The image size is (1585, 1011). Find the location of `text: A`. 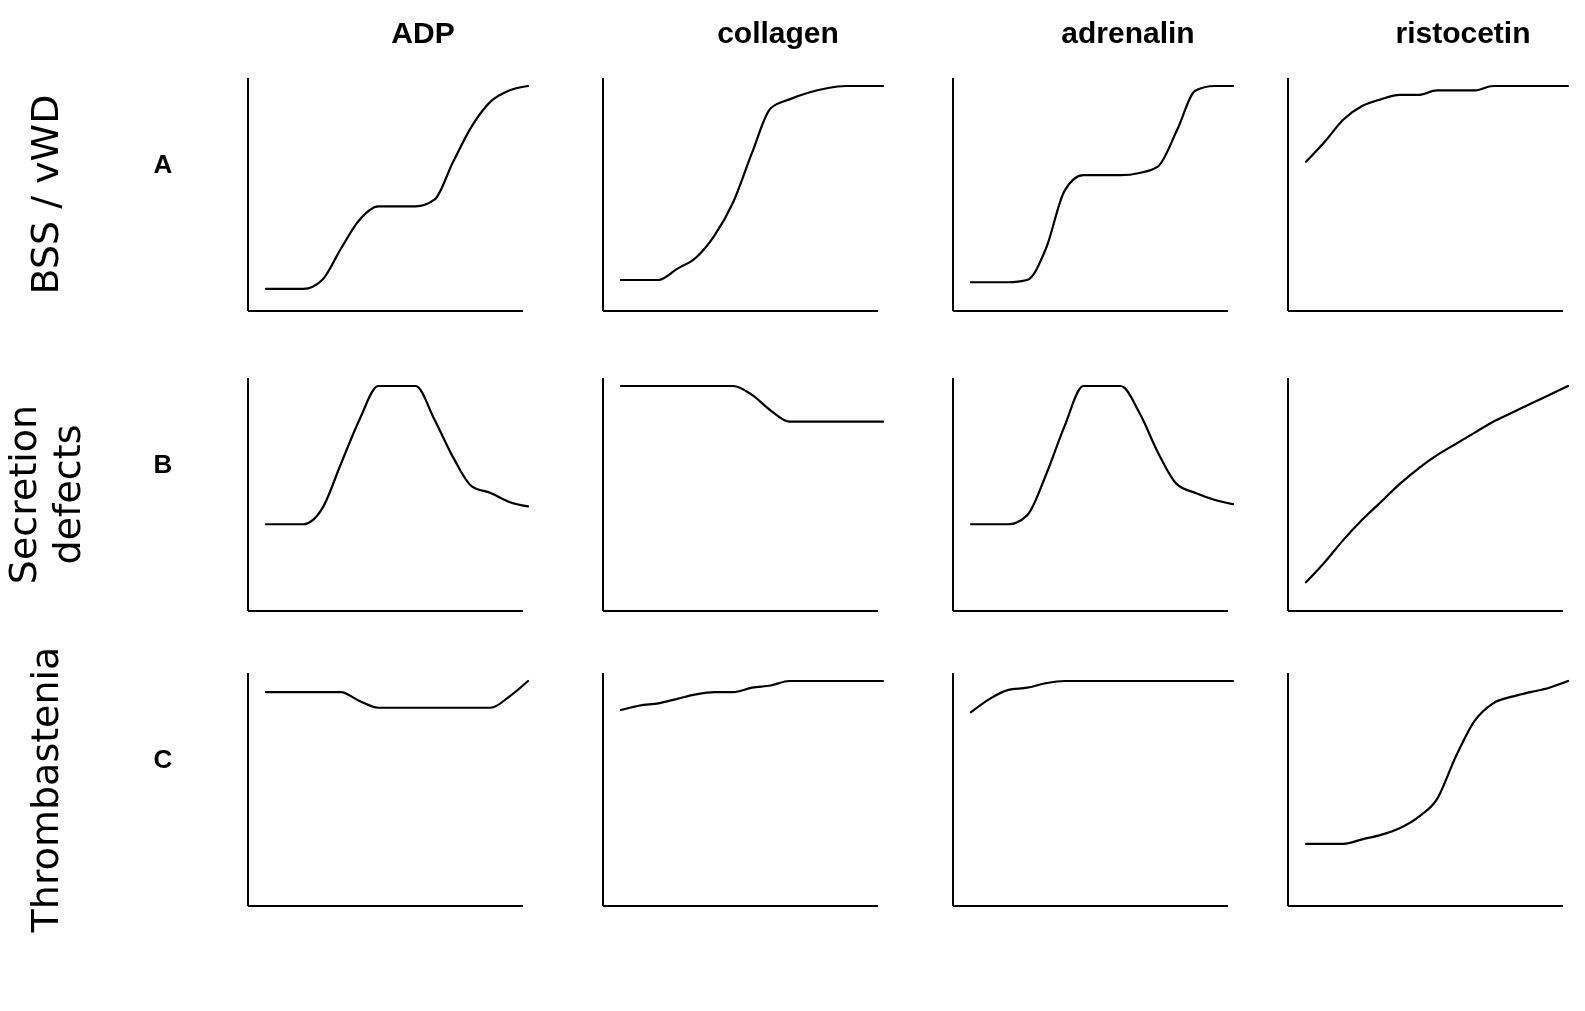

text: A is located at coordinates (163, 164).